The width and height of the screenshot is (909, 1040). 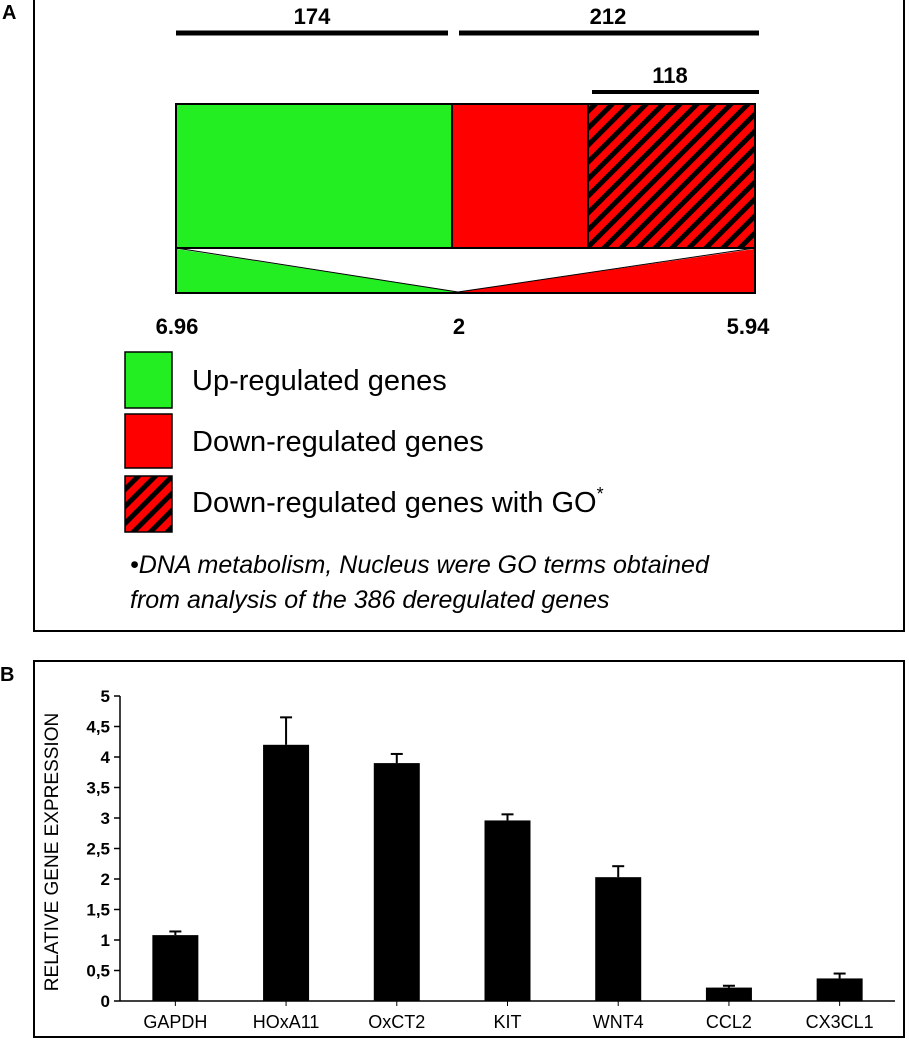 I want to click on bracket-label-up: 174, so click(x=312, y=16).